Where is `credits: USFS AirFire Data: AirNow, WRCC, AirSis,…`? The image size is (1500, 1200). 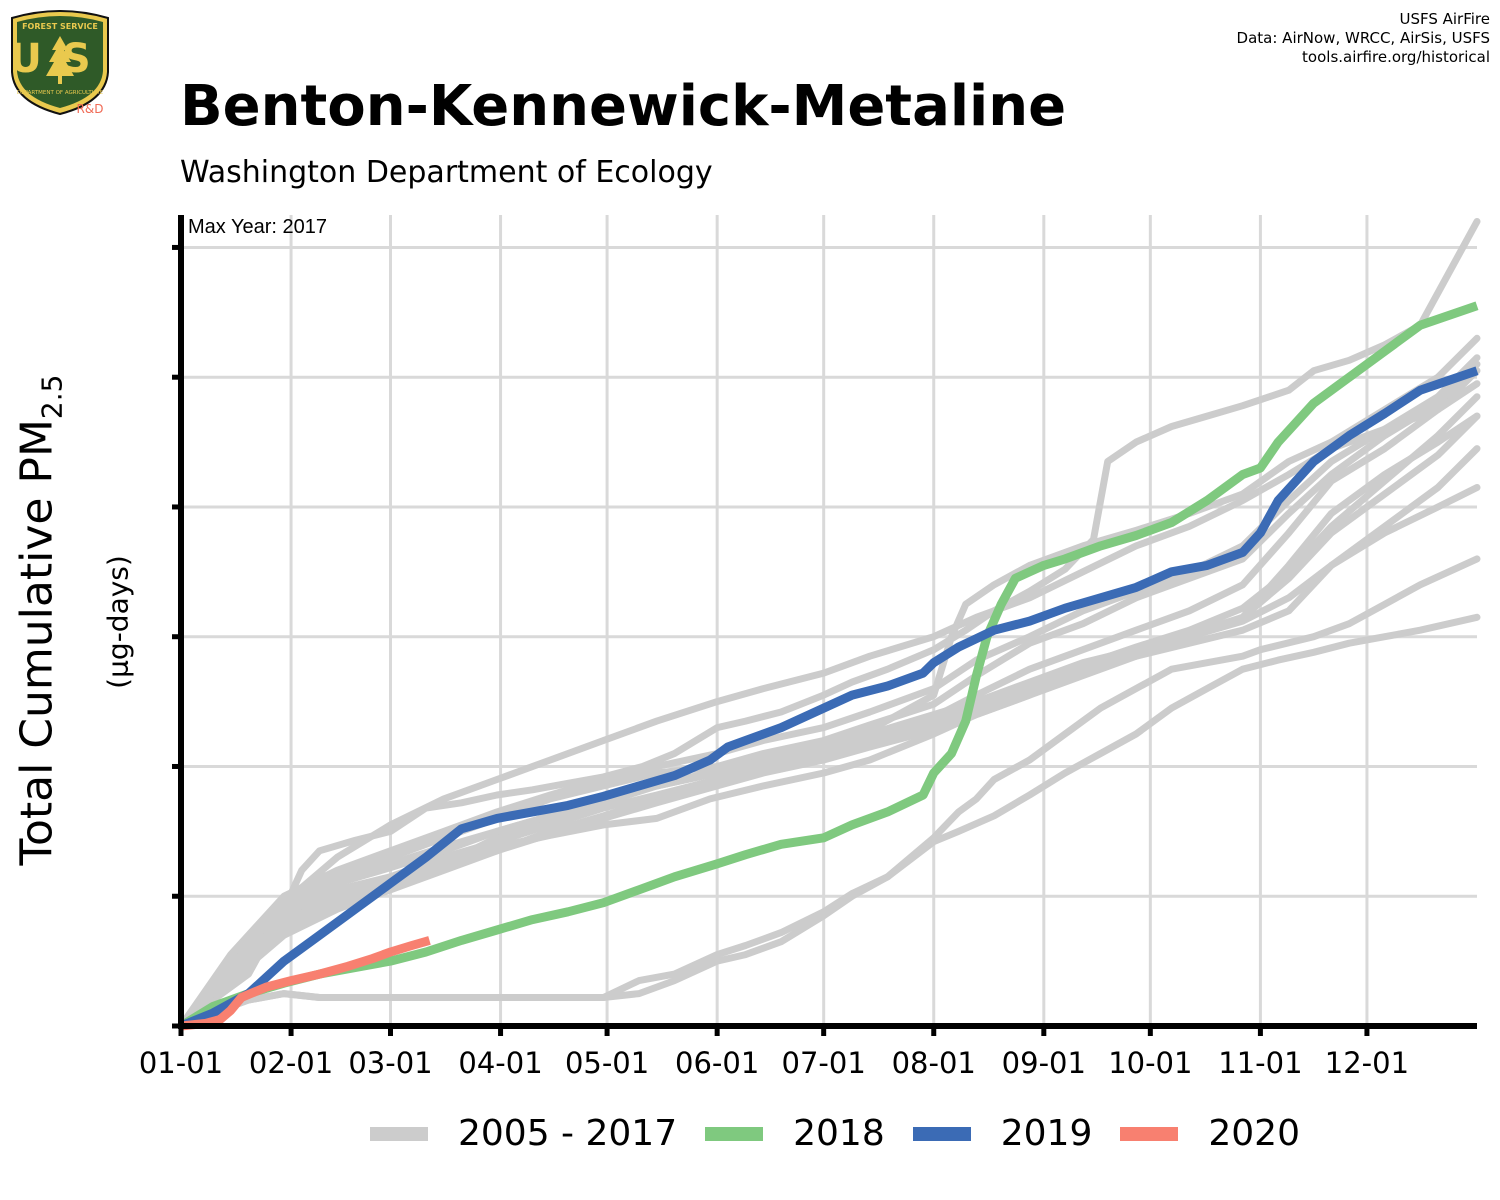 credits: USFS AirFire Data: AirNow, WRCC, AirSis,… is located at coordinates (1363, 38).